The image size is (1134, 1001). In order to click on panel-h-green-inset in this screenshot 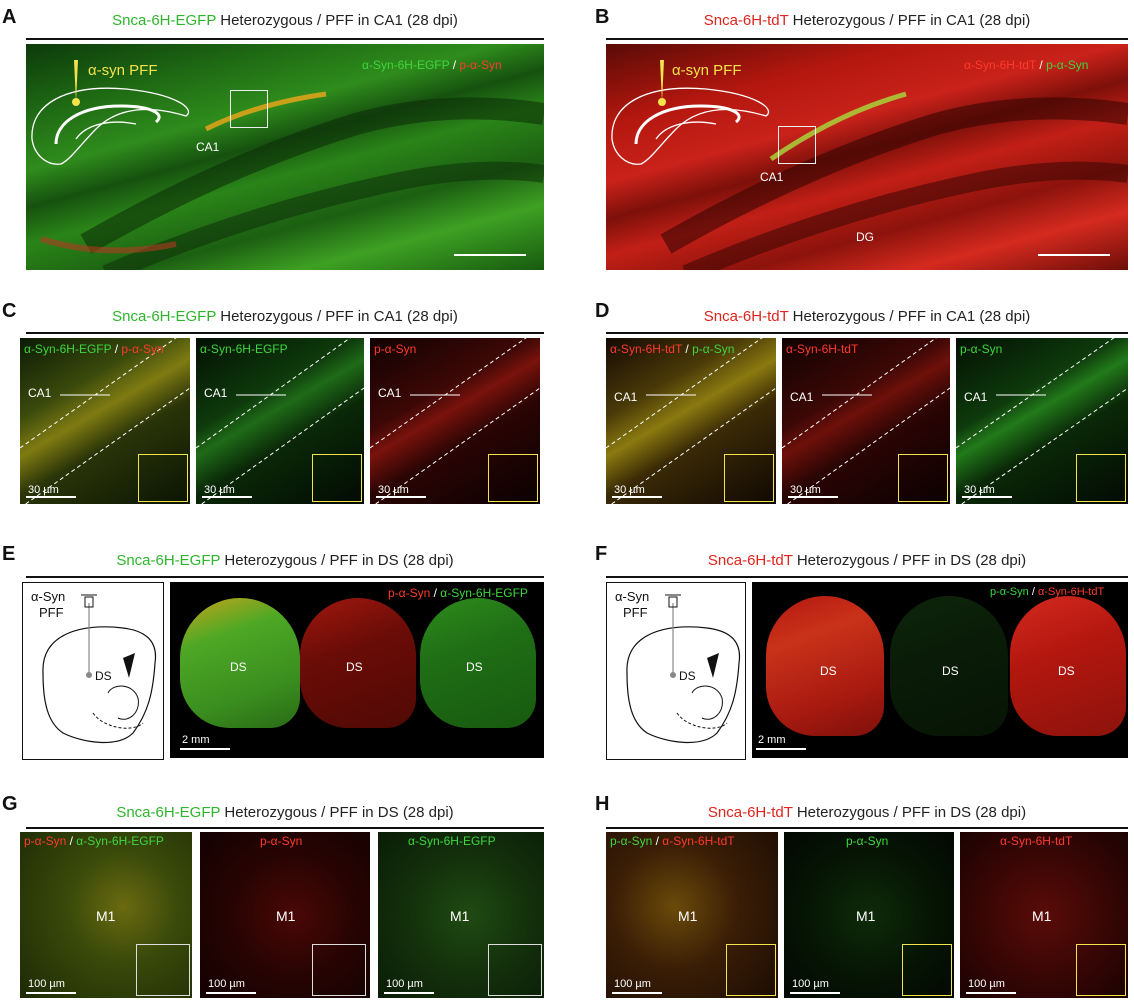, I will do `click(927, 970)`.